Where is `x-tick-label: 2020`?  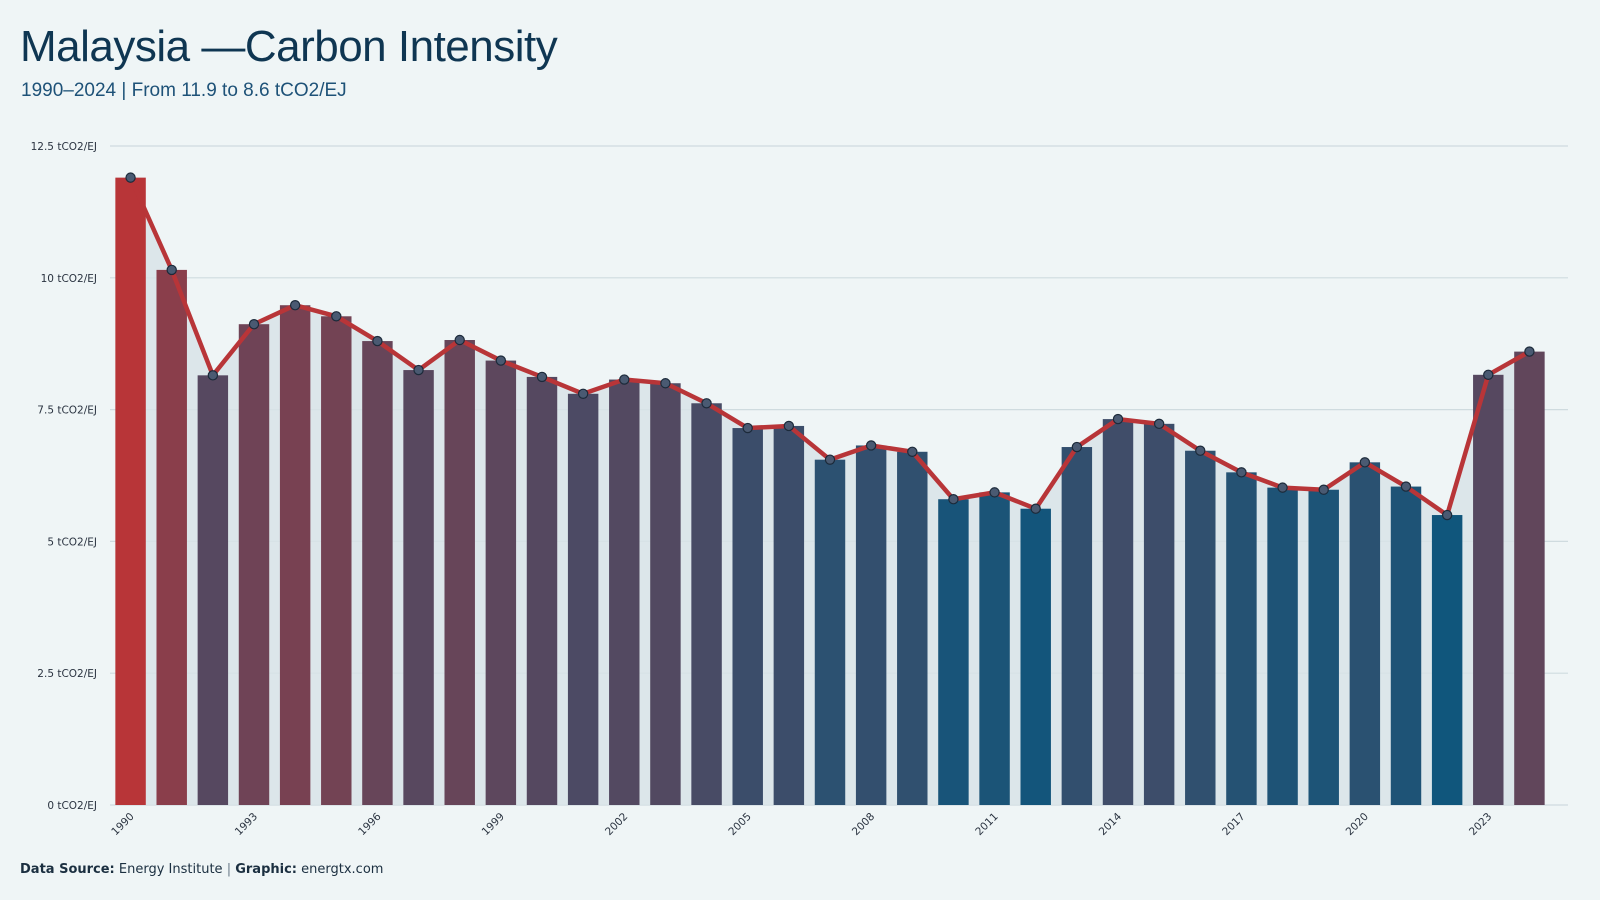 x-tick-label: 2020 is located at coordinates (1357, 824).